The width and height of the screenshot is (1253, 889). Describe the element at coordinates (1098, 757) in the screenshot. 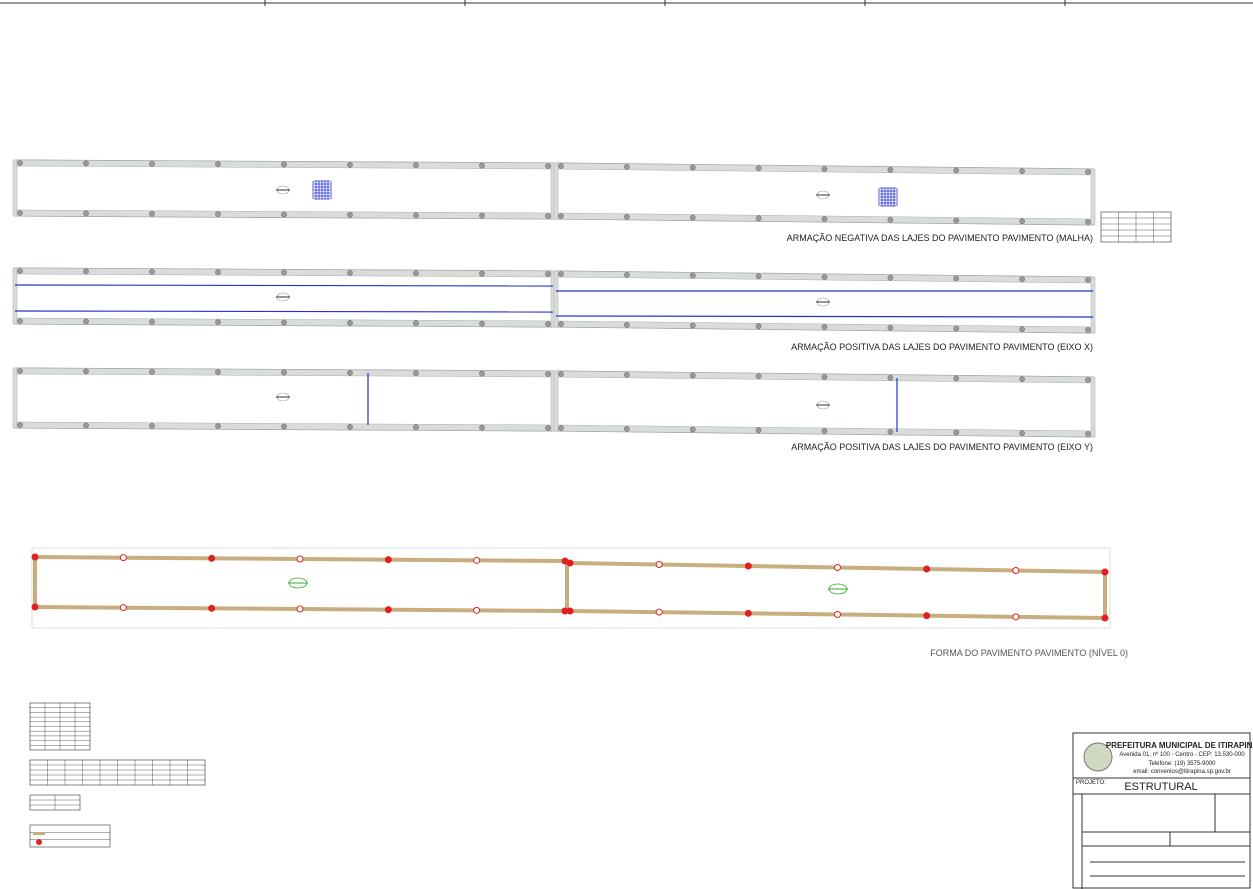

I see `city-crest` at that location.